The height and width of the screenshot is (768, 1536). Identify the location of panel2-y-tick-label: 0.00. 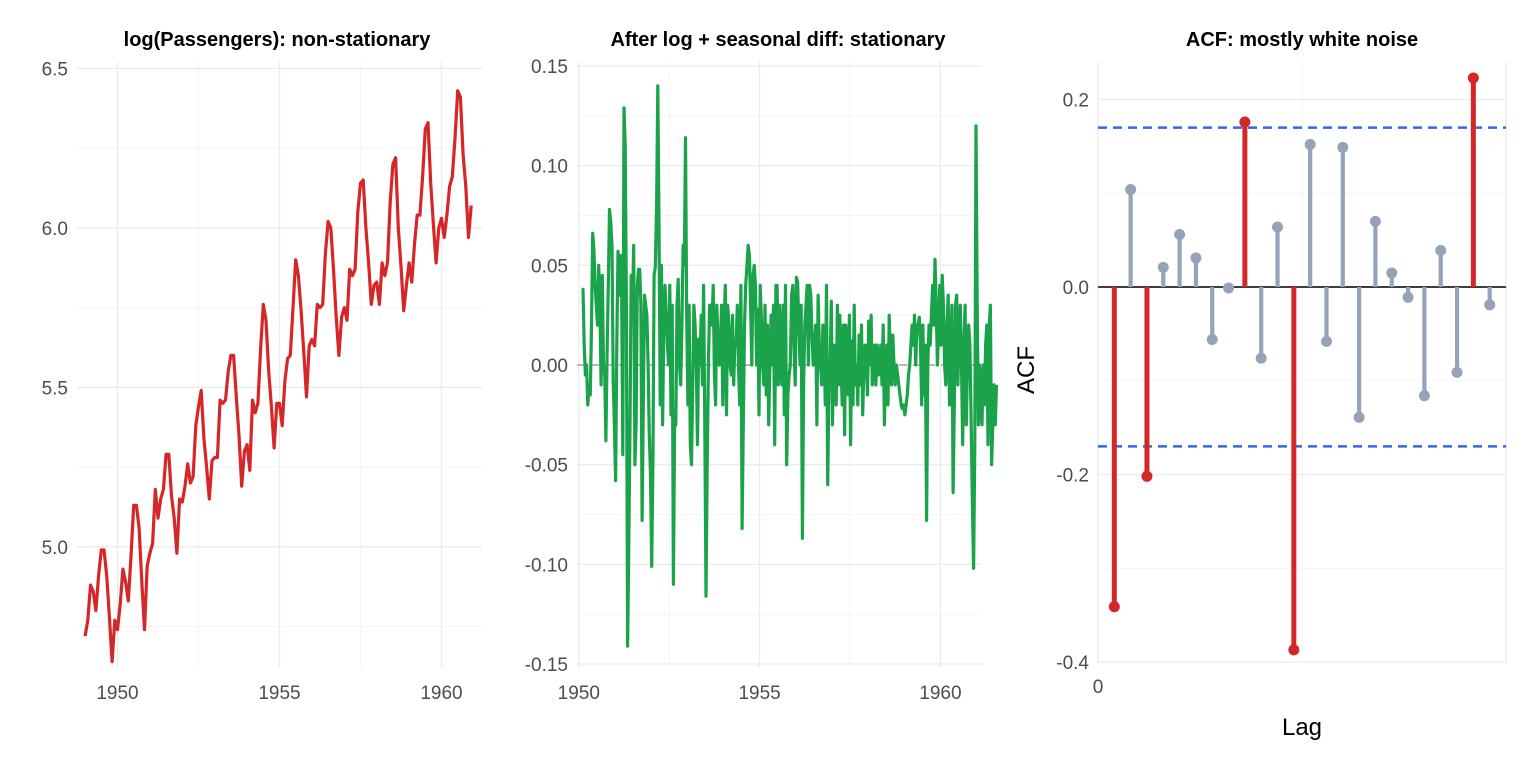
(549, 366).